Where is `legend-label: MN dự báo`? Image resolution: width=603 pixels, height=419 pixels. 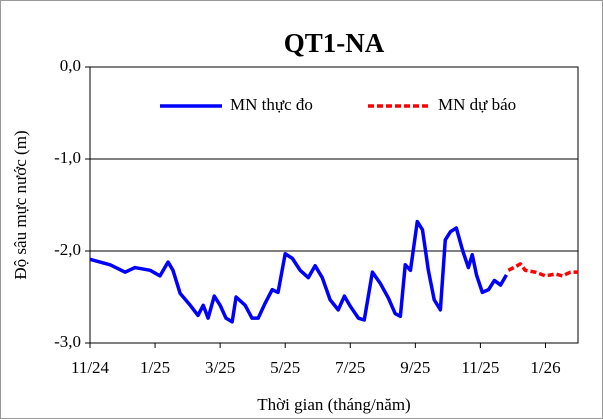
legend-label: MN dự báo is located at coordinates (477, 104).